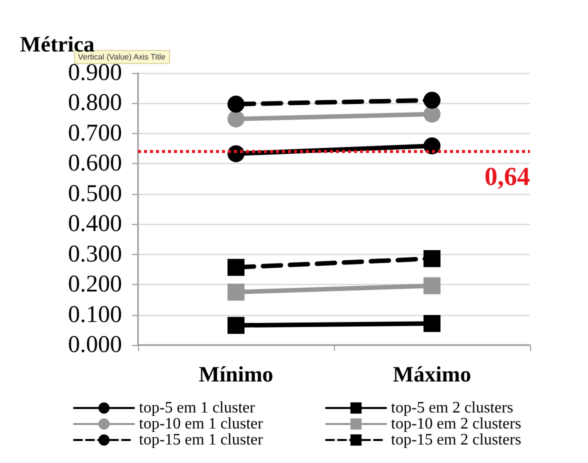  I want to click on x-tick-label: Máximo, so click(432, 374).